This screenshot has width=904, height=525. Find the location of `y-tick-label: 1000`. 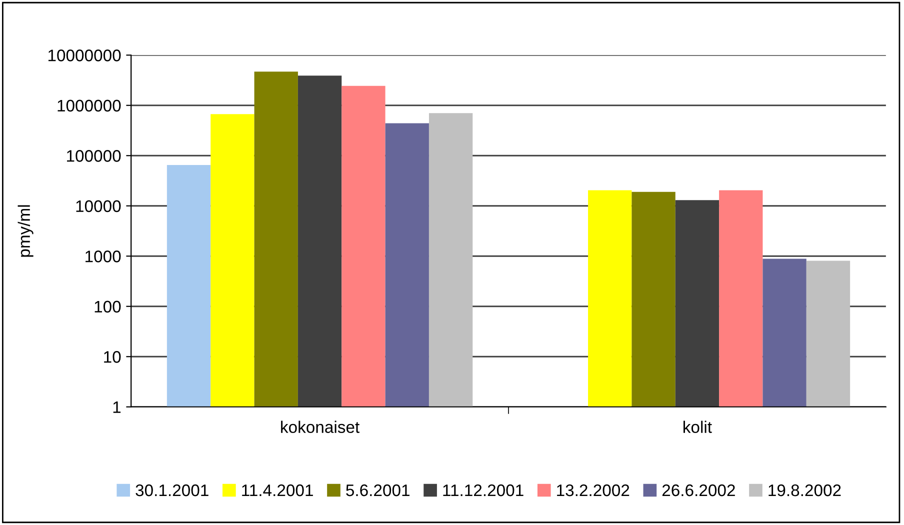

y-tick-label: 1000 is located at coordinates (103, 256).